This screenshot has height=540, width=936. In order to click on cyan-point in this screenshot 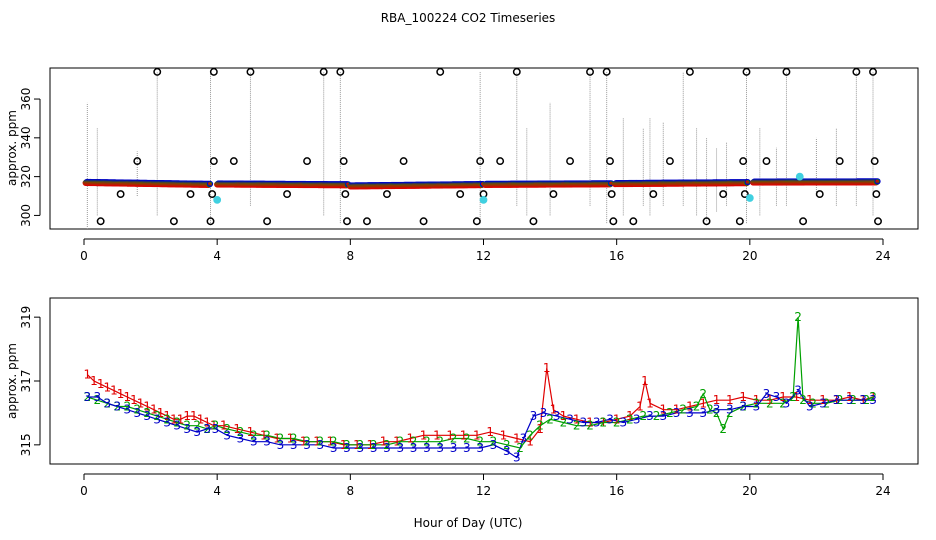, I will do `click(483, 200)`.